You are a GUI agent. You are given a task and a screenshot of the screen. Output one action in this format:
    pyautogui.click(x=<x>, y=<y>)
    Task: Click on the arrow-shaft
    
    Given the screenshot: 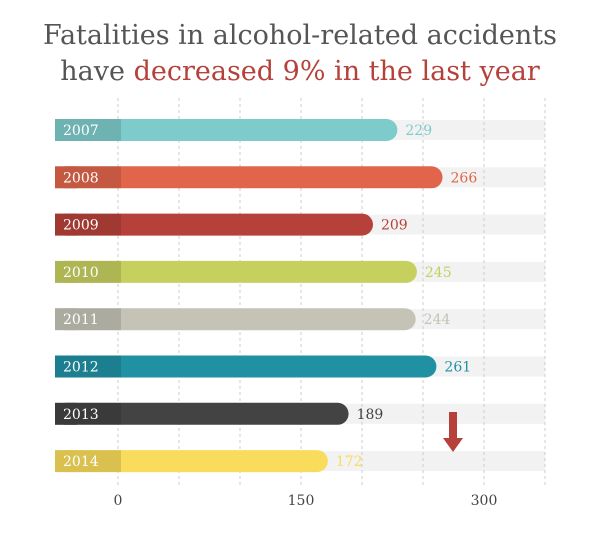 What is the action you would take?
    pyautogui.click(x=453, y=425)
    